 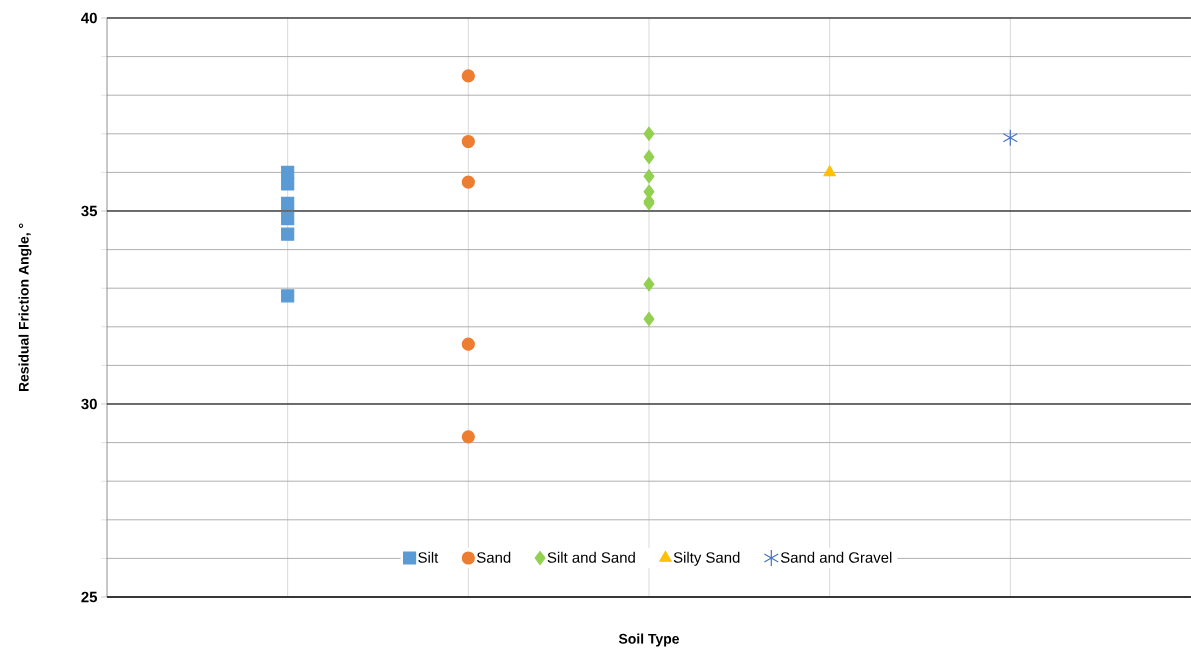 What do you see at coordinates (493, 557) in the screenshot?
I see `legend-label: Sand` at bounding box center [493, 557].